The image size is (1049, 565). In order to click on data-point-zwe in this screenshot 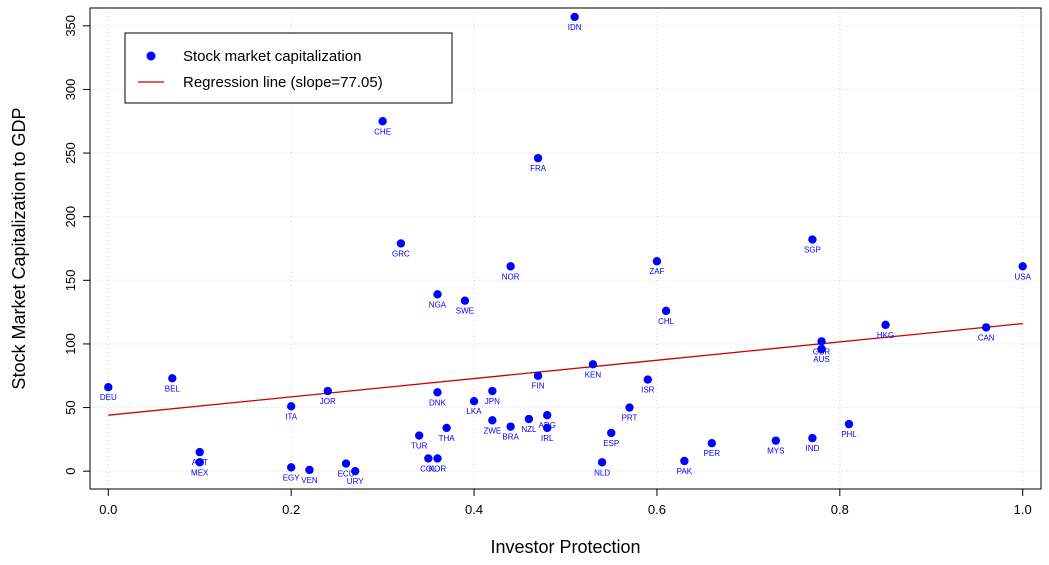, I will do `click(492, 420)`.